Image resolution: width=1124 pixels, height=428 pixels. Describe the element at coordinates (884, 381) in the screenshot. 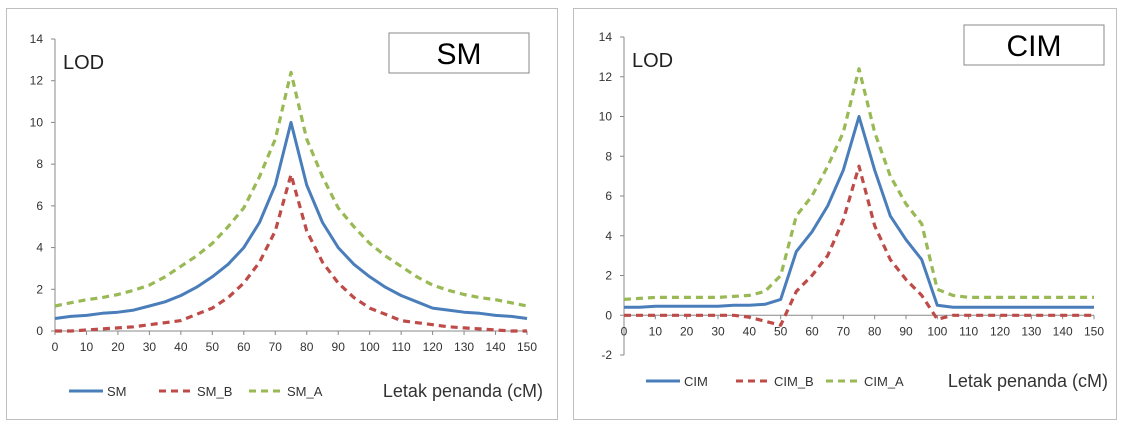

I see `legend-label-cim-a: CIM_A` at that location.